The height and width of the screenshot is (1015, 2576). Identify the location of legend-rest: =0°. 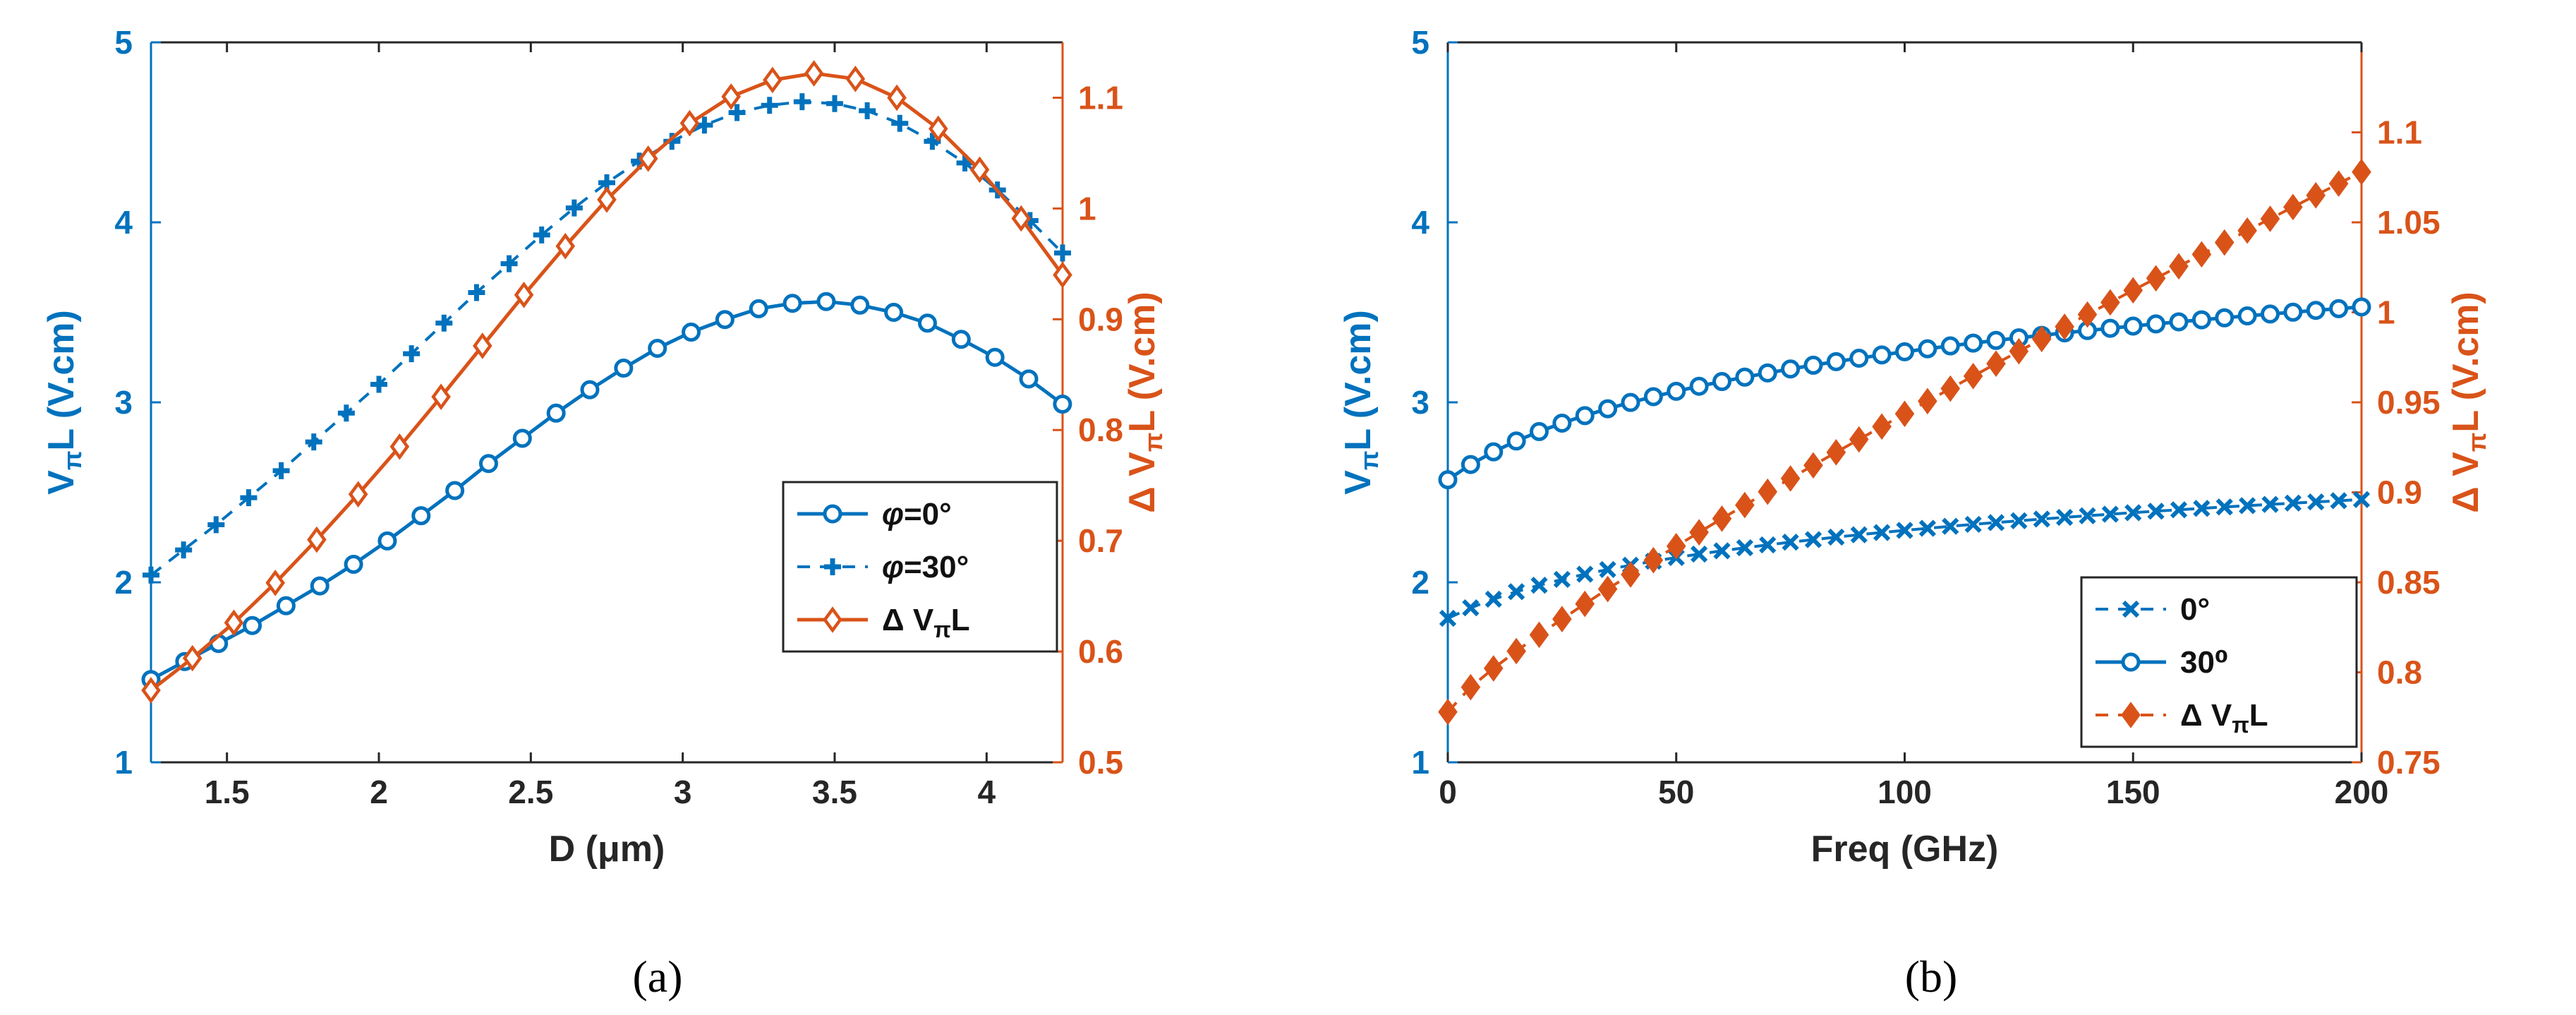
(928, 514).